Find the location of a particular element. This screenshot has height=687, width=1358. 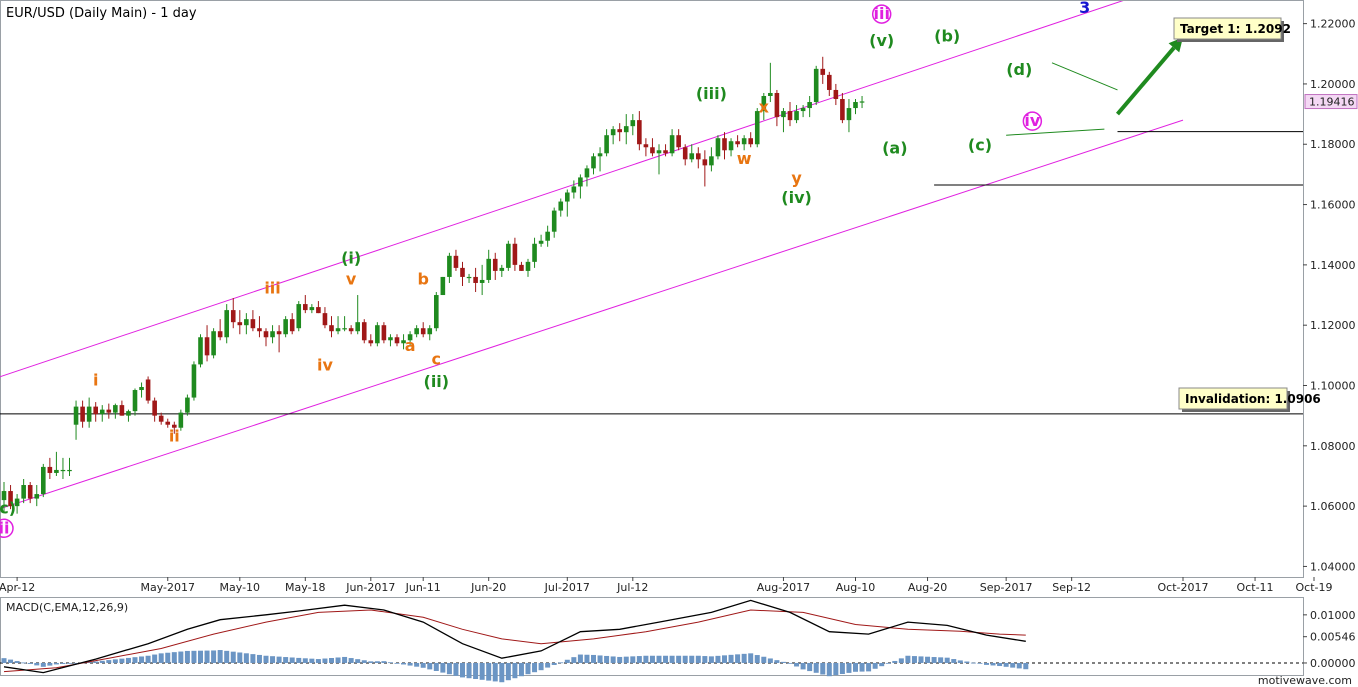

wave-label: x is located at coordinates (764, 107).